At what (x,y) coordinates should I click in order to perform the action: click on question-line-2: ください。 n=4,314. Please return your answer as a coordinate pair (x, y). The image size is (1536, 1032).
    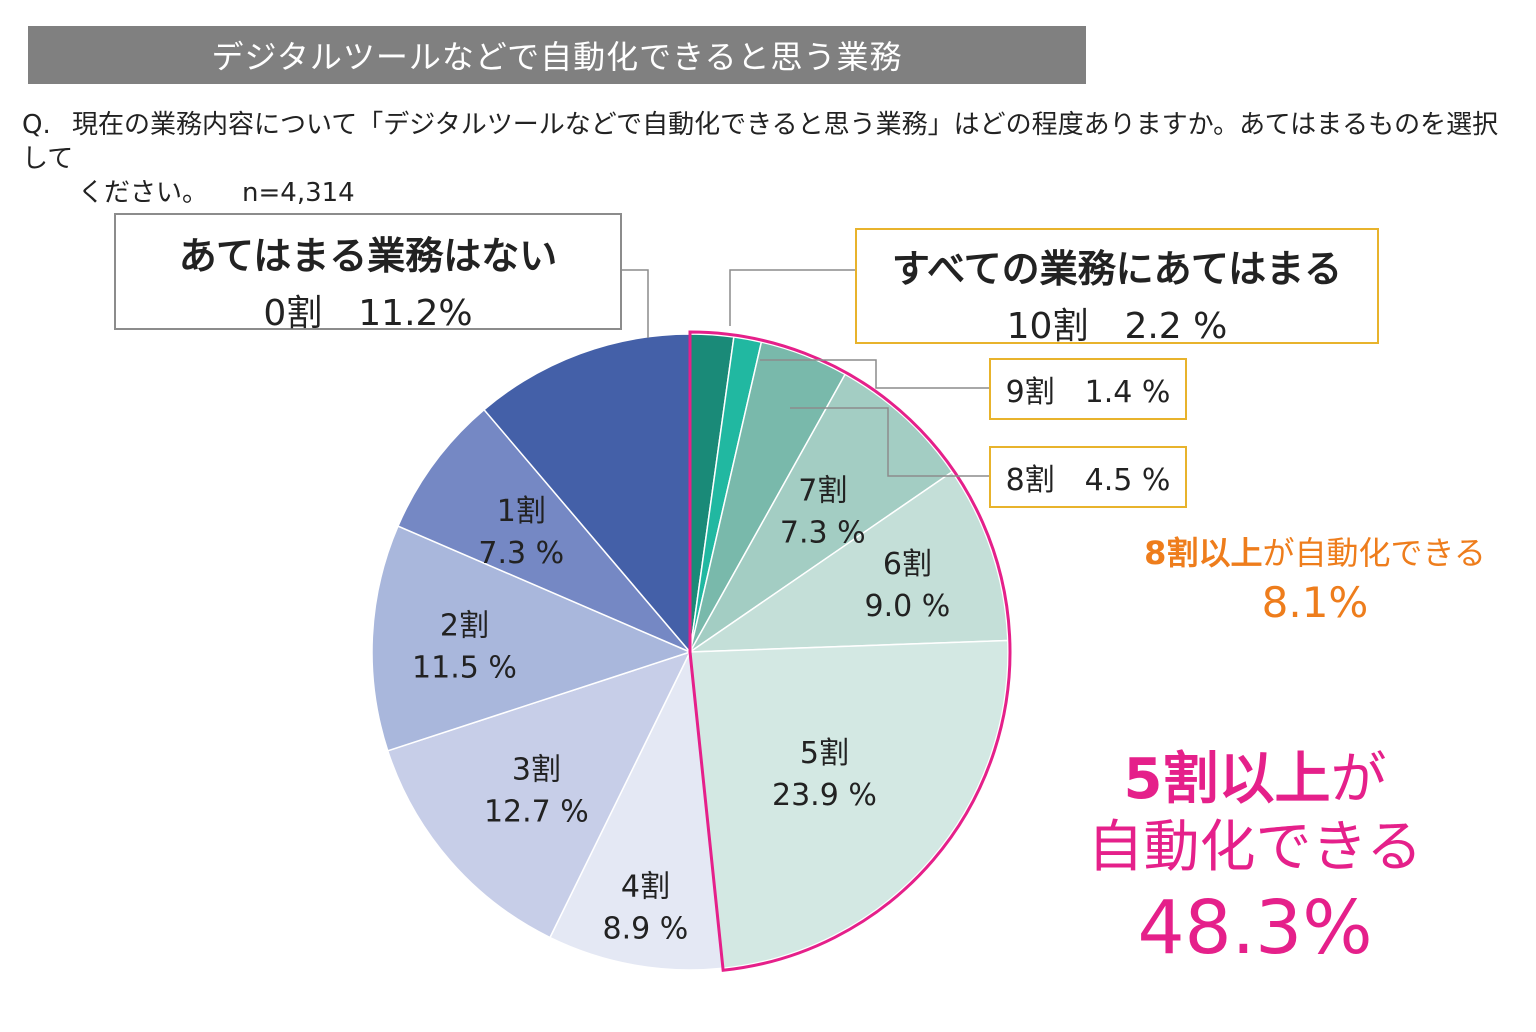
    Looking at the image, I should click on (772, 193).